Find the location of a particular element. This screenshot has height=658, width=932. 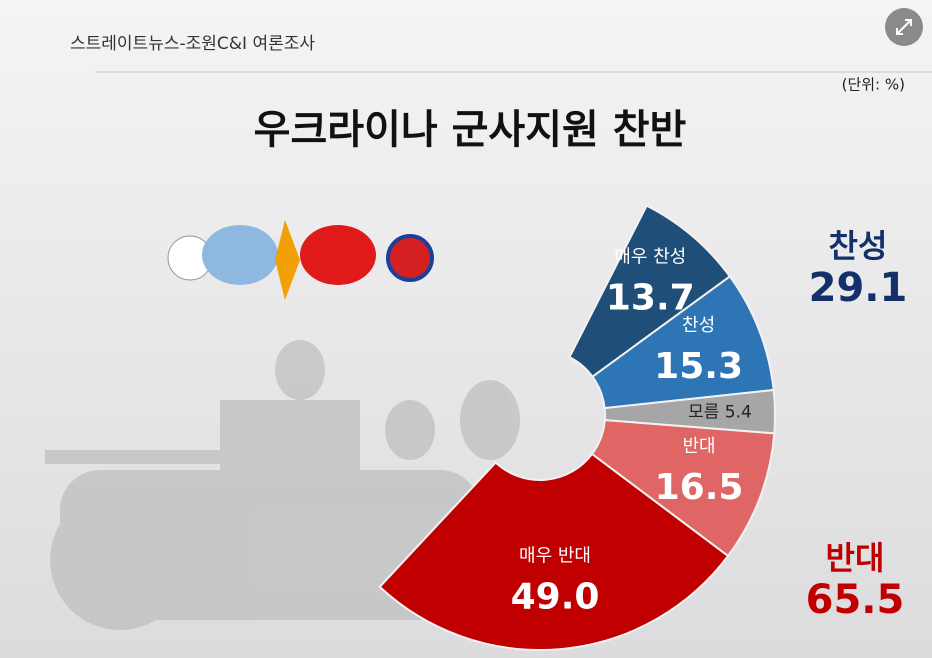

unit: (단위: %) is located at coordinates (873, 85).